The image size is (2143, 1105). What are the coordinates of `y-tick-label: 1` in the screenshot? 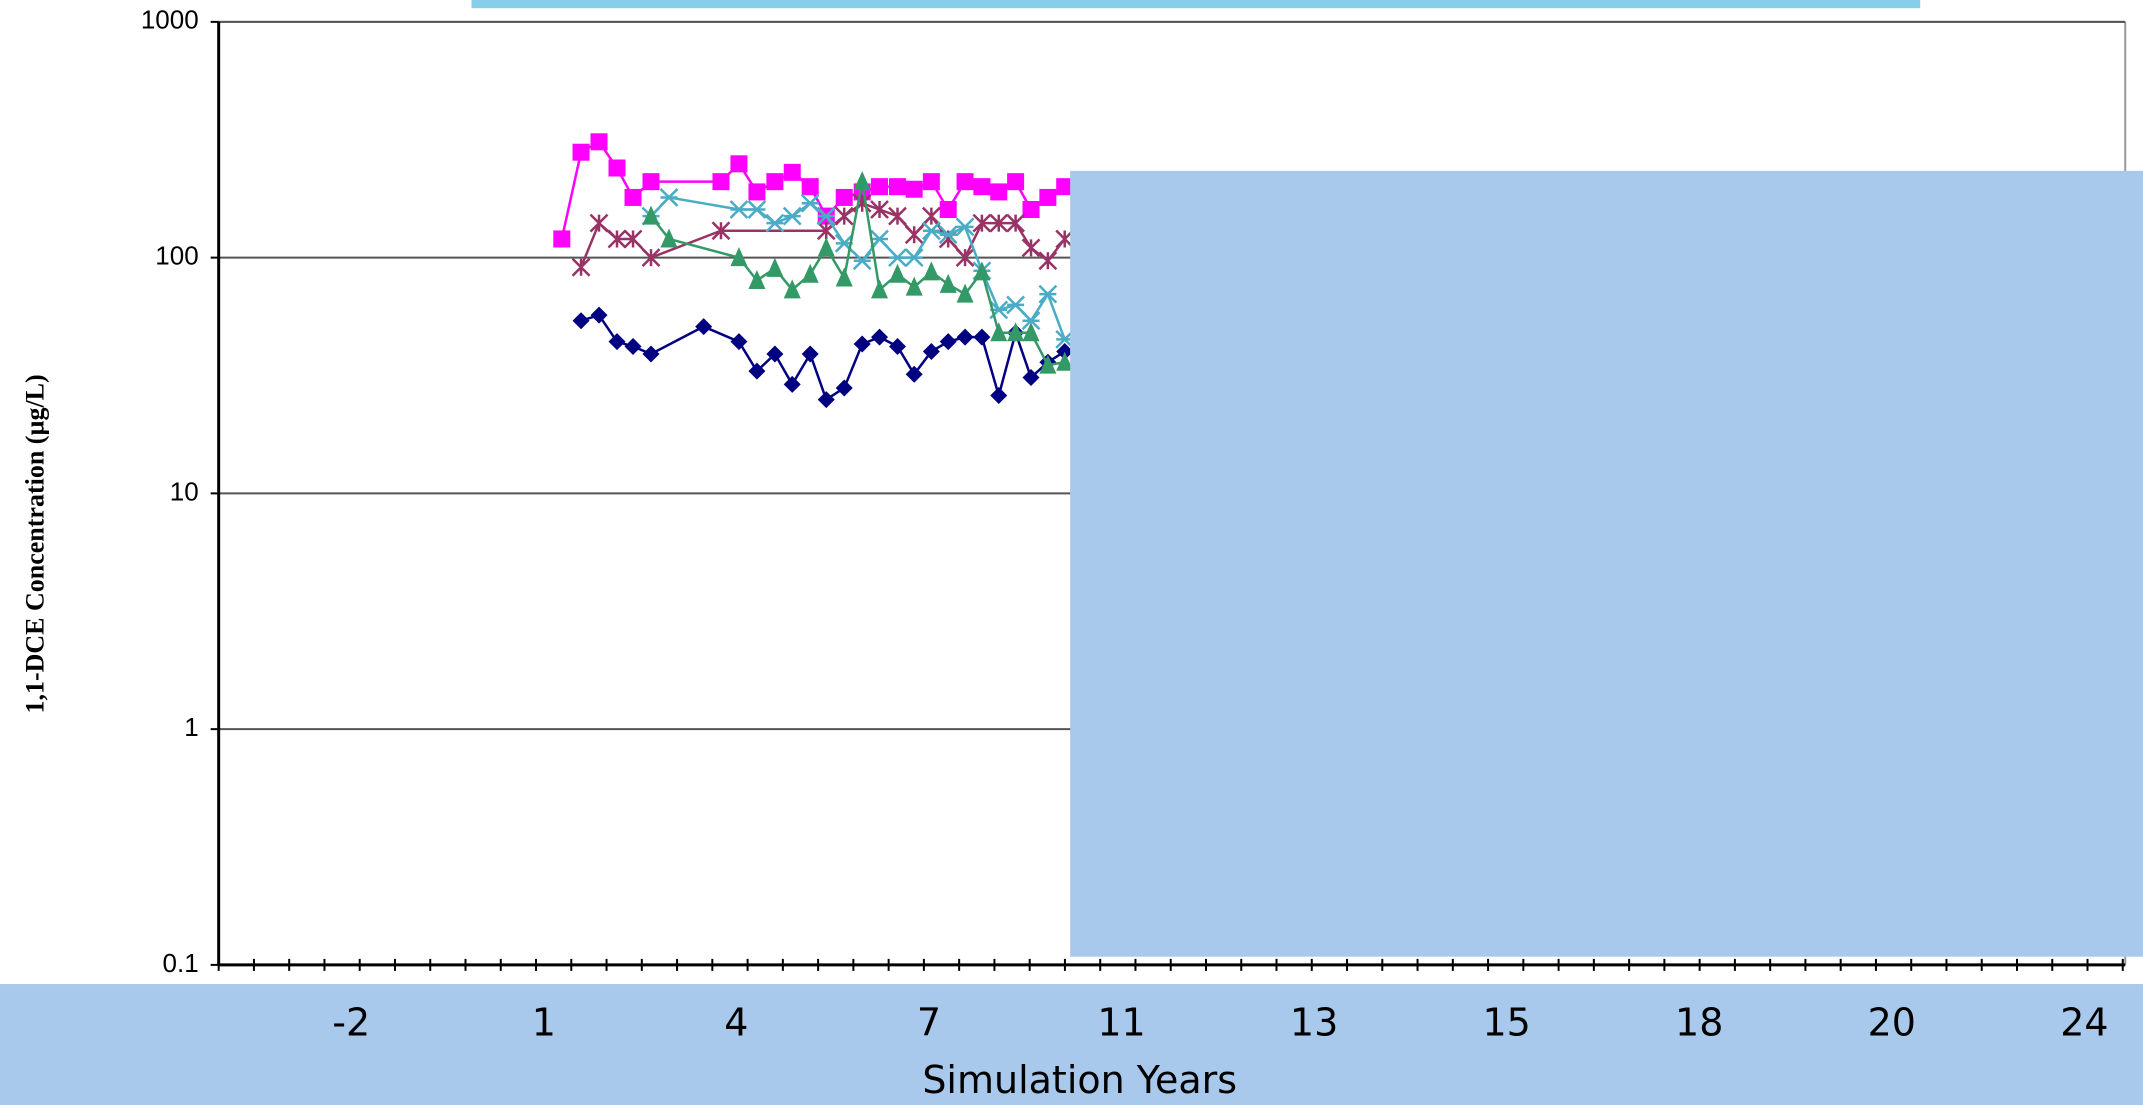 It's located at (191, 727).